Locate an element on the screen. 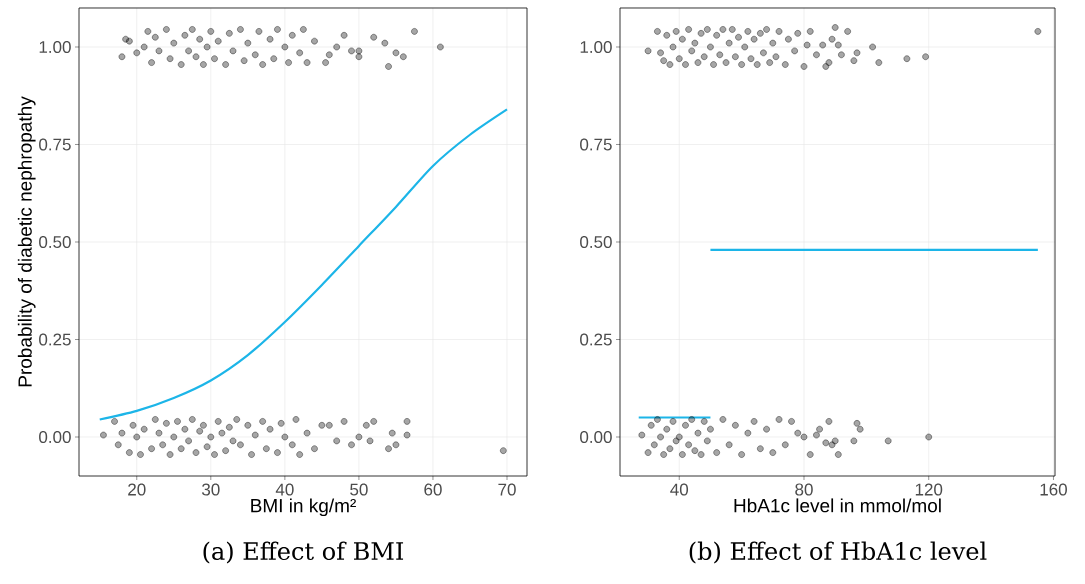 The width and height of the screenshot is (1085, 584). x-tick-label: 50 is located at coordinates (359, 489).